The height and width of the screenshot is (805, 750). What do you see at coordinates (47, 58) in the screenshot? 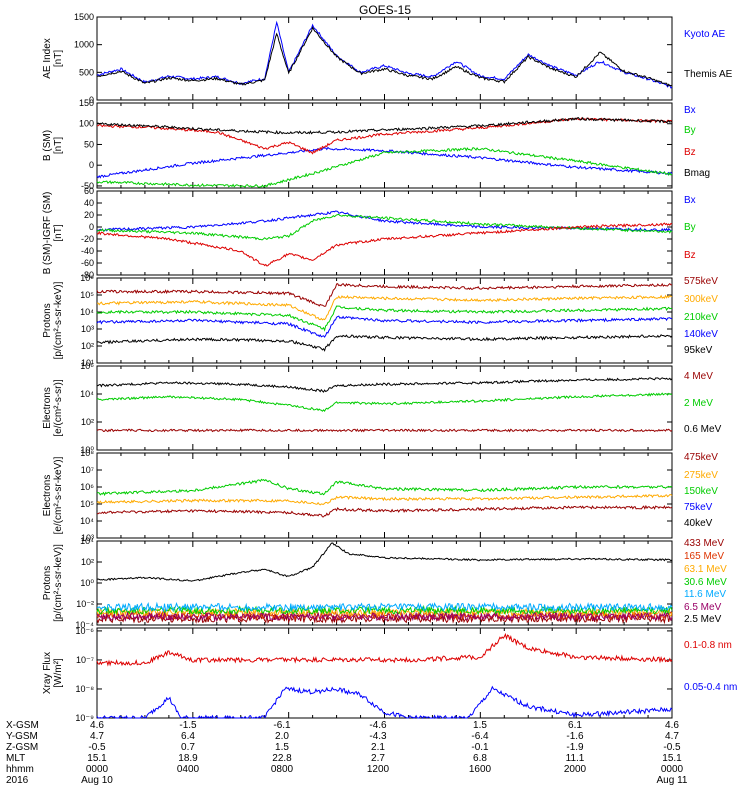
I see `y-axis-label: AE Index` at bounding box center [47, 58].